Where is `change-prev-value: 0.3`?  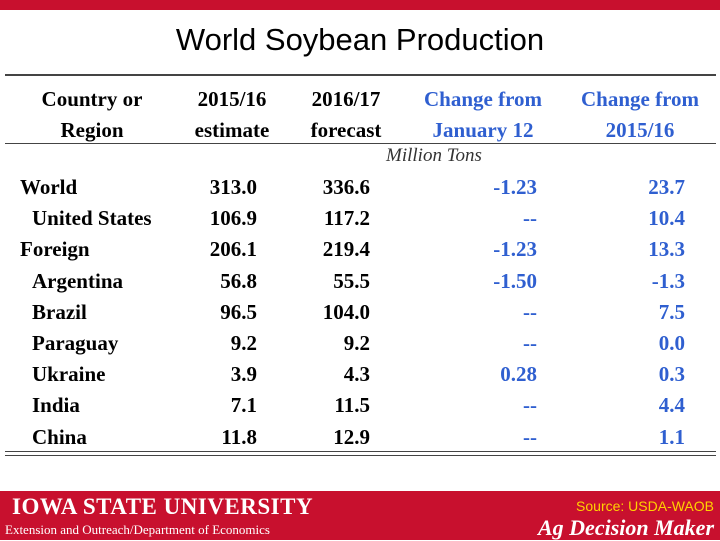
change-prev-value: 0.3 is located at coordinates (671, 374).